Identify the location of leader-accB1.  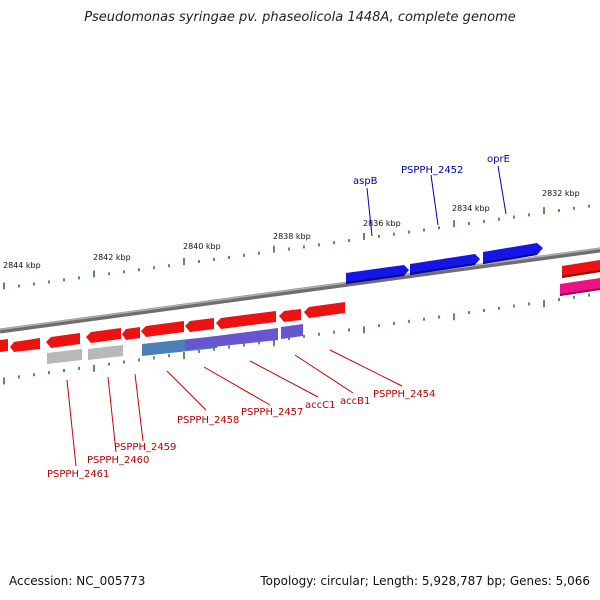
(324, 374).